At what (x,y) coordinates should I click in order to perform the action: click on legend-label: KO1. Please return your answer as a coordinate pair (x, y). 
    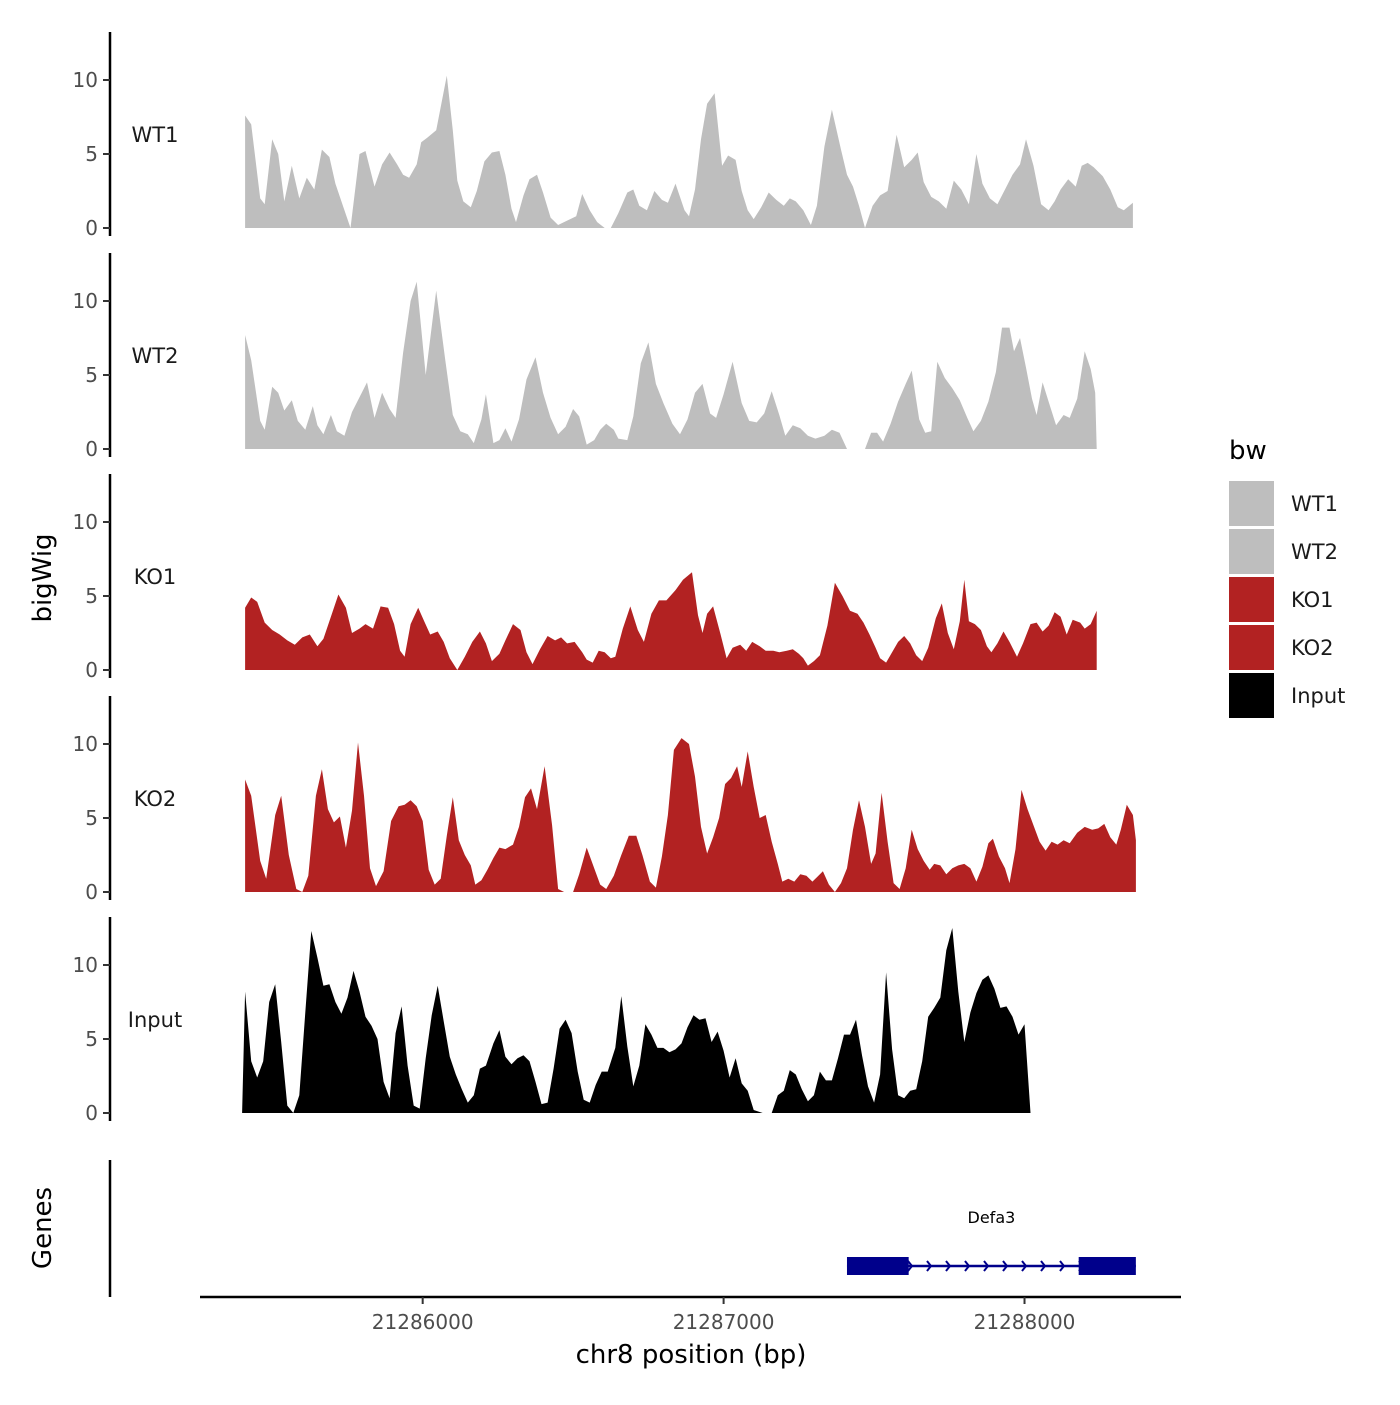
    Looking at the image, I should click on (1312, 600).